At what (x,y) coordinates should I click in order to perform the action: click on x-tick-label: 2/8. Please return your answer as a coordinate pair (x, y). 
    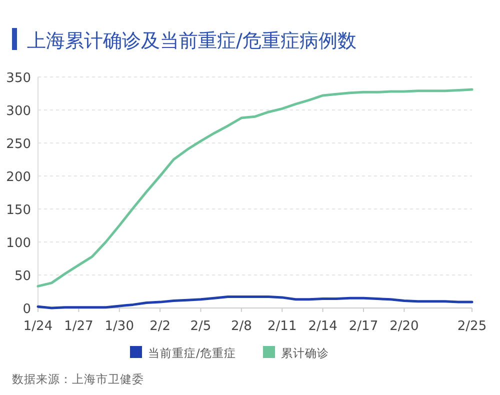
    Looking at the image, I should click on (241, 326).